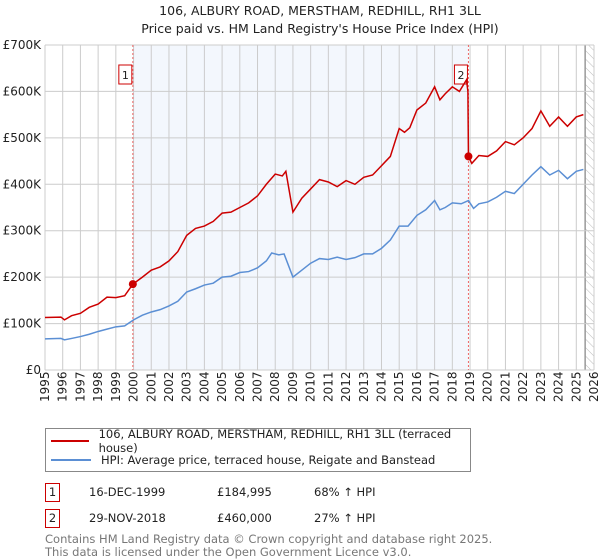 The image size is (600, 560). What do you see at coordinates (381, 386) in the screenshot?
I see `x-tick-label: 2014` at bounding box center [381, 386].